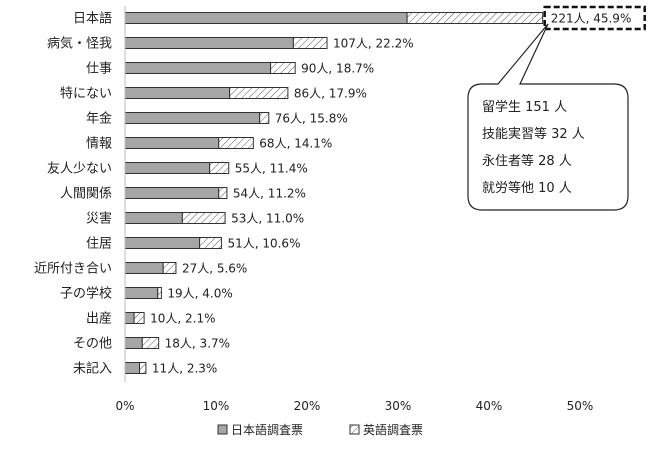 The height and width of the screenshot is (456, 660). Describe the element at coordinates (73, 269) in the screenshot. I see `category-label: 近所付き合い` at that location.